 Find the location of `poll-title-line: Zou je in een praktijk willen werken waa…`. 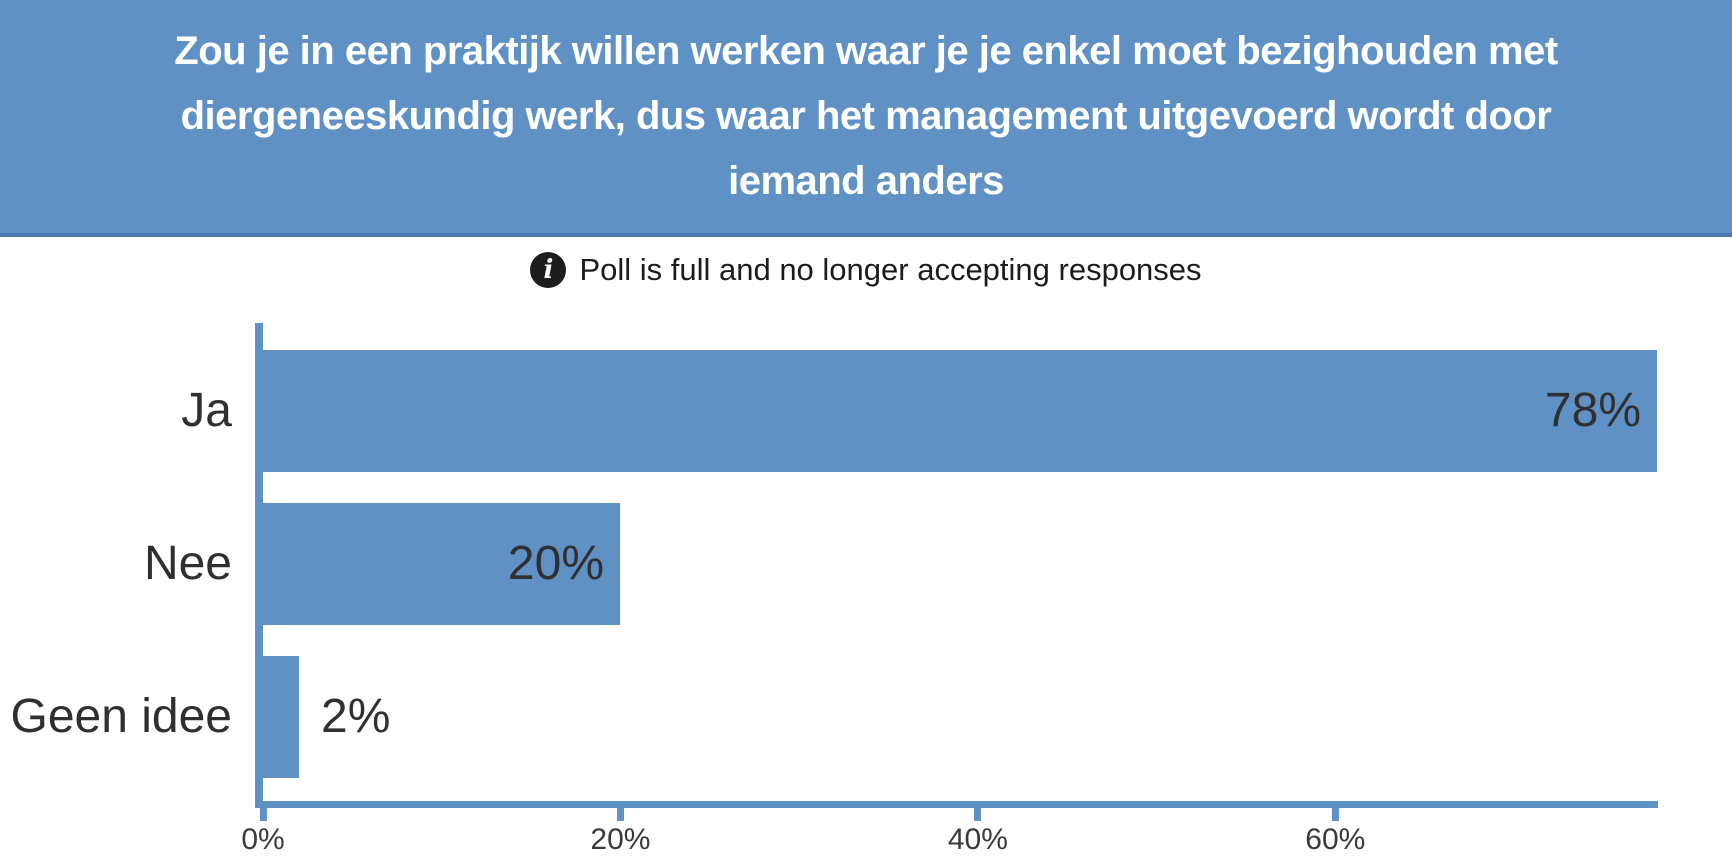

poll-title-line: Zou je in een praktijk willen werken waa… is located at coordinates (866, 51).